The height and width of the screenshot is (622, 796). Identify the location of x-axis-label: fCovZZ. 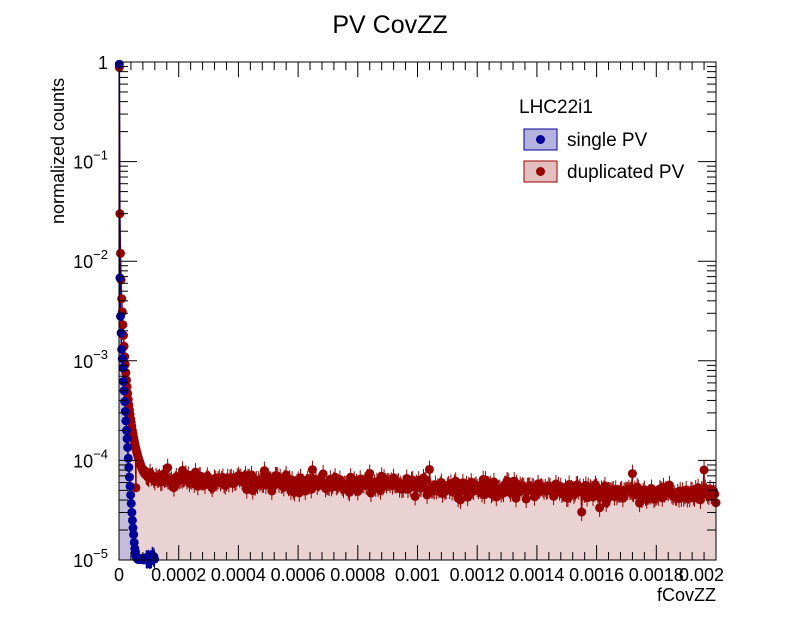
(686, 595).